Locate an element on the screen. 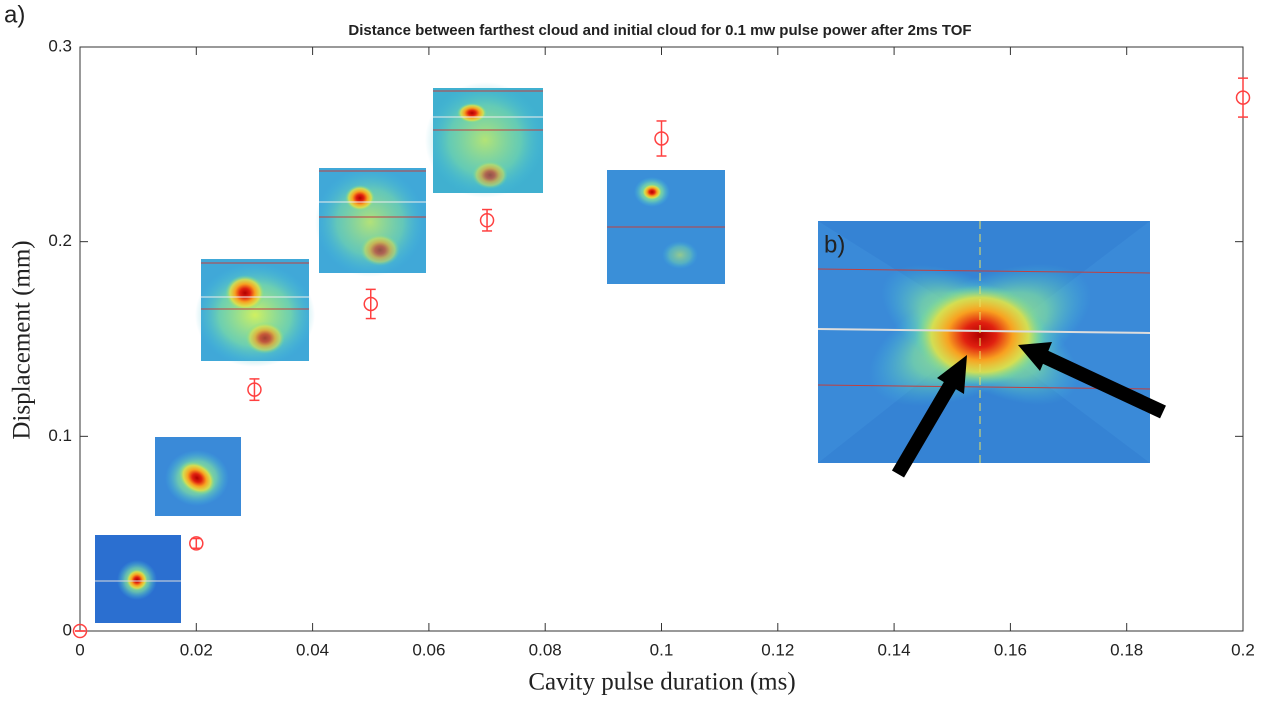  x-tick-label: 0.02 is located at coordinates (196, 649).